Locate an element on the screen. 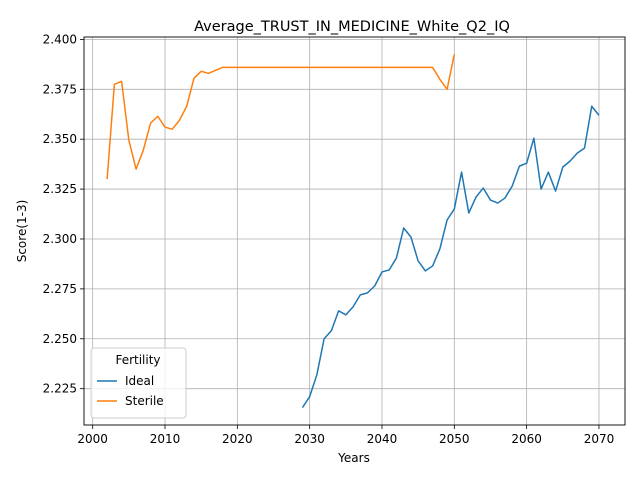  legend-label-sterile: Sterile is located at coordinates (144, 401).